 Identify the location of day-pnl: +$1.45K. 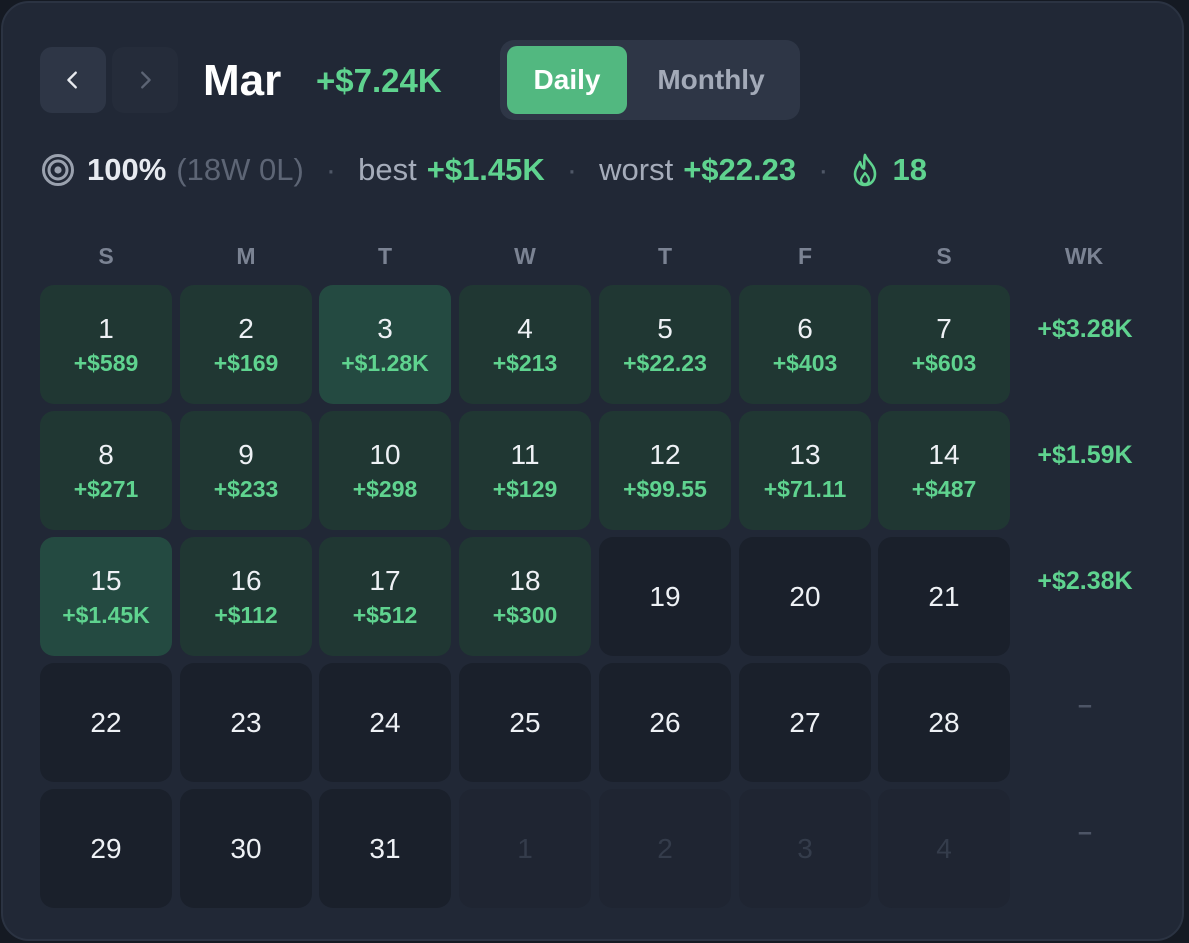
(106, 614).